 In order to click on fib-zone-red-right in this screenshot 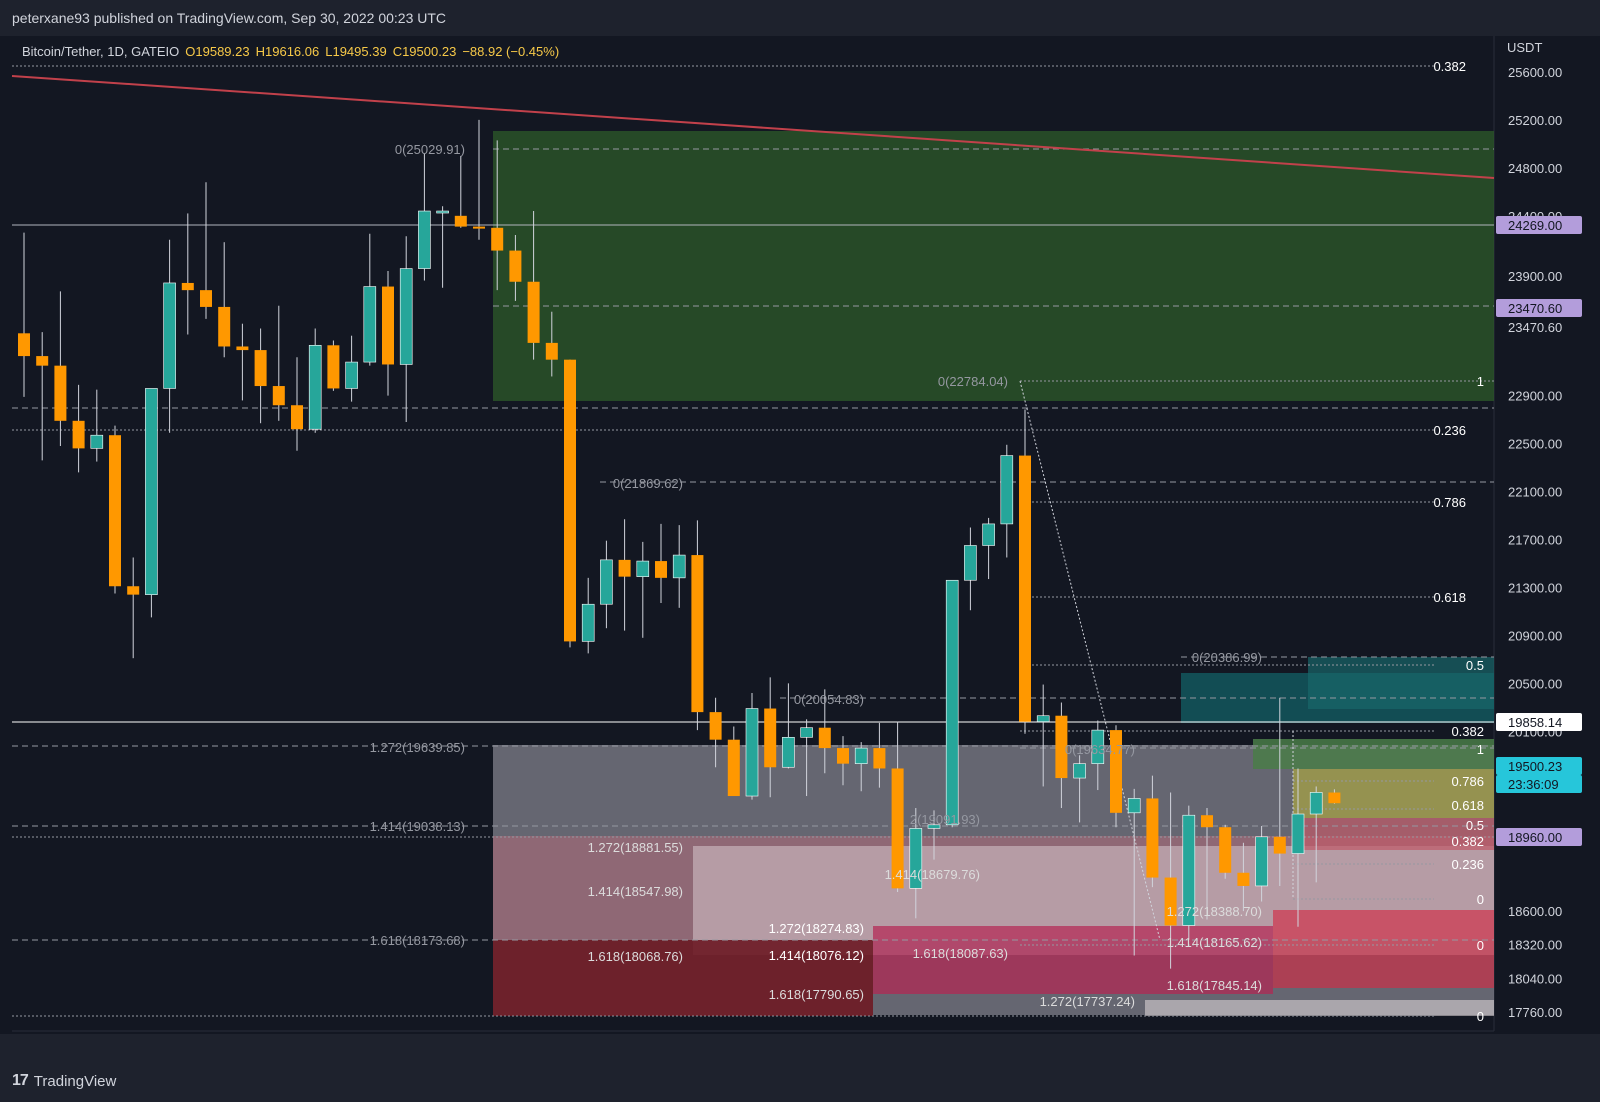, I will do `click(1383, 949)`.